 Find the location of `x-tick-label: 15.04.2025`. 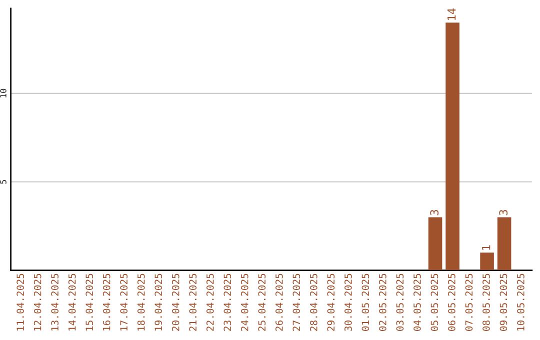

x-tick-label: 15.04.2025 is located at coordinates (90, 302).